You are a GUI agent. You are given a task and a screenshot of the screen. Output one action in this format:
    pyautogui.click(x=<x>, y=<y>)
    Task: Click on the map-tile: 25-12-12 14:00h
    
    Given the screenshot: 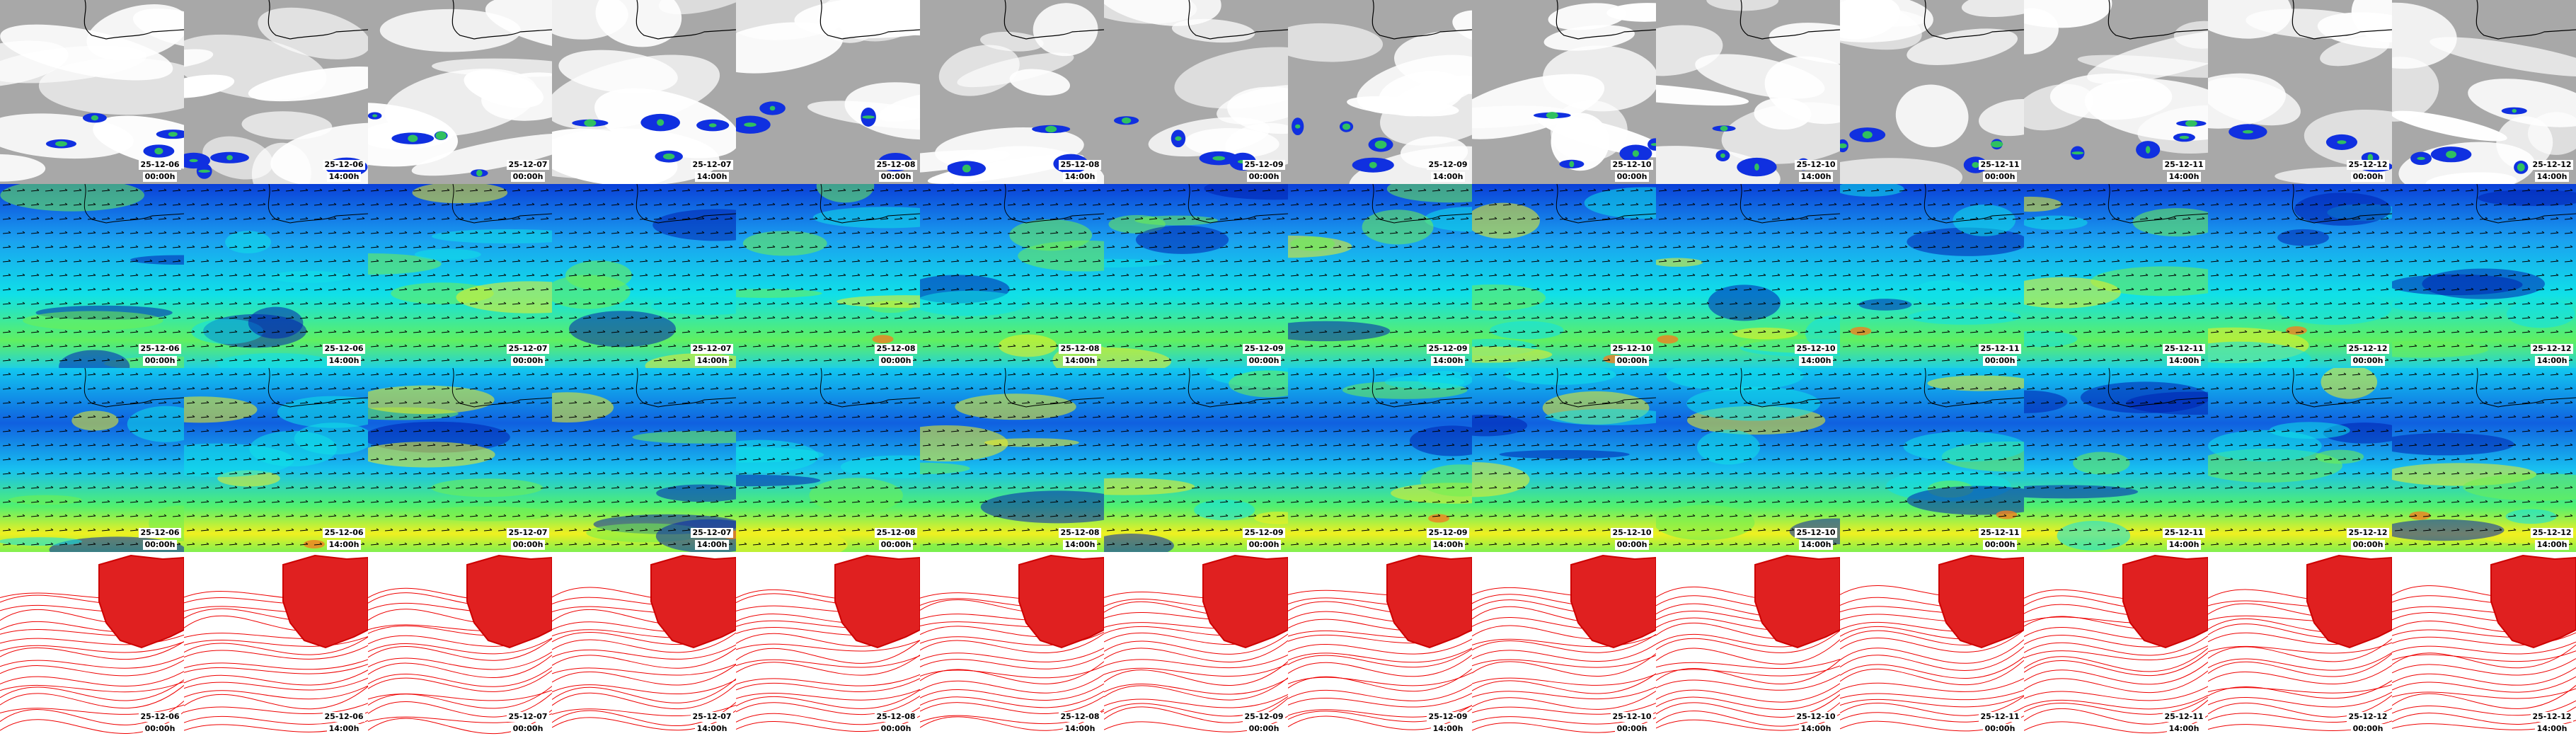 What is the action you would take?
    pyautogui.click(x=2484, y=92)
    